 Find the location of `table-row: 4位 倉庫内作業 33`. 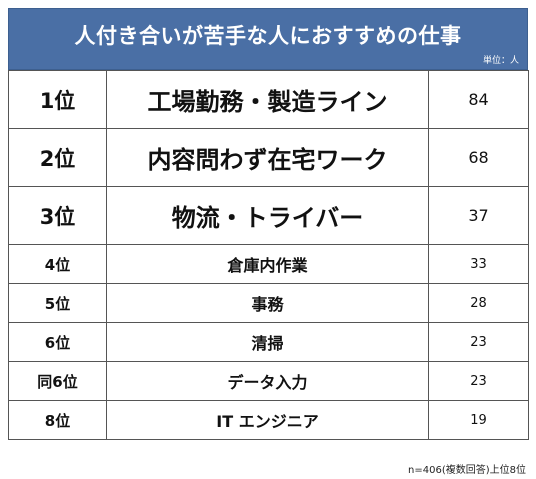

table-row: 4位 倉庫内作業 33 is located at coordinates (268, 264).